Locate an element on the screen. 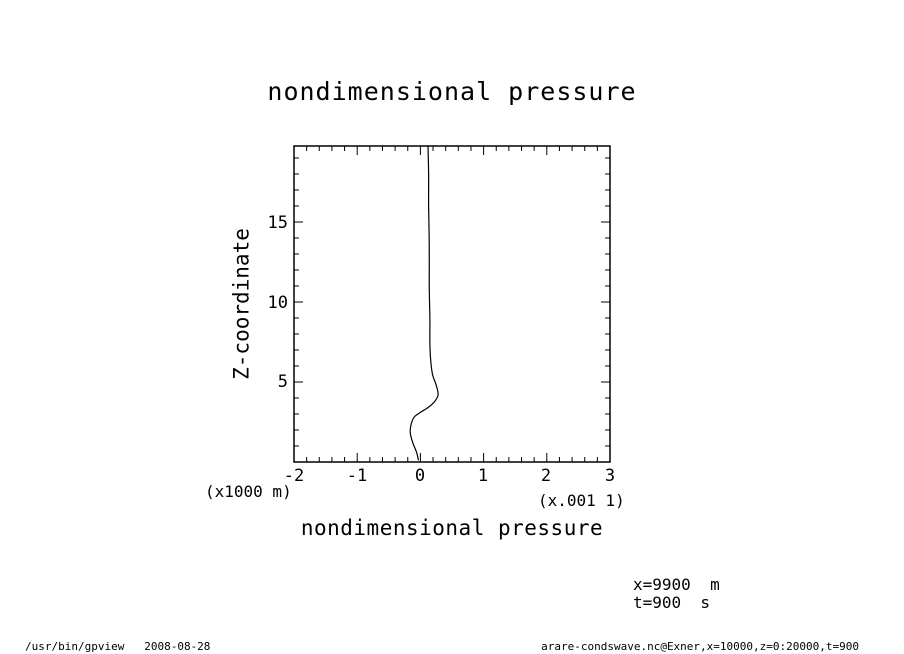  chart-title: nondimensional pressure is located at coordinates (452, 91).